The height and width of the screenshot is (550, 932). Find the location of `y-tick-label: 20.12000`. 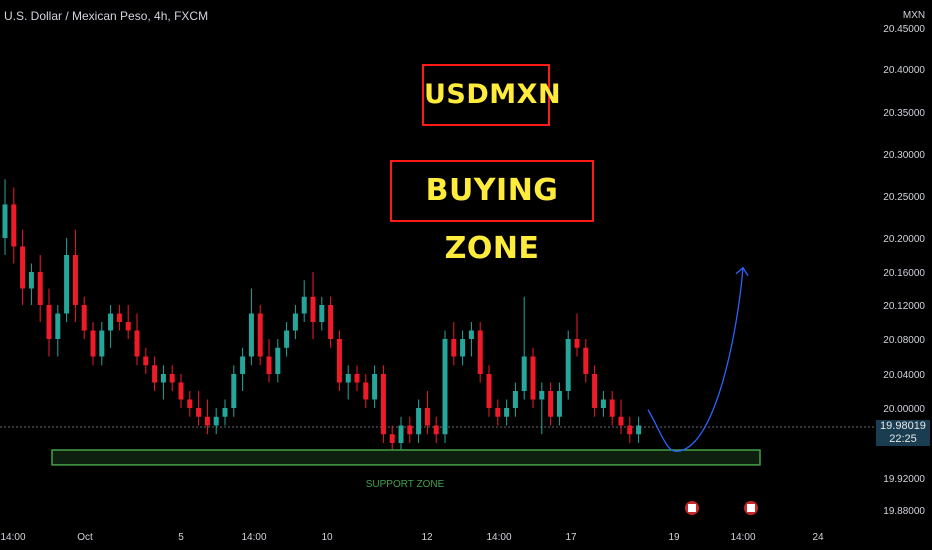

y-tick-label: 20.12000 is located at coordinates (904, 306).